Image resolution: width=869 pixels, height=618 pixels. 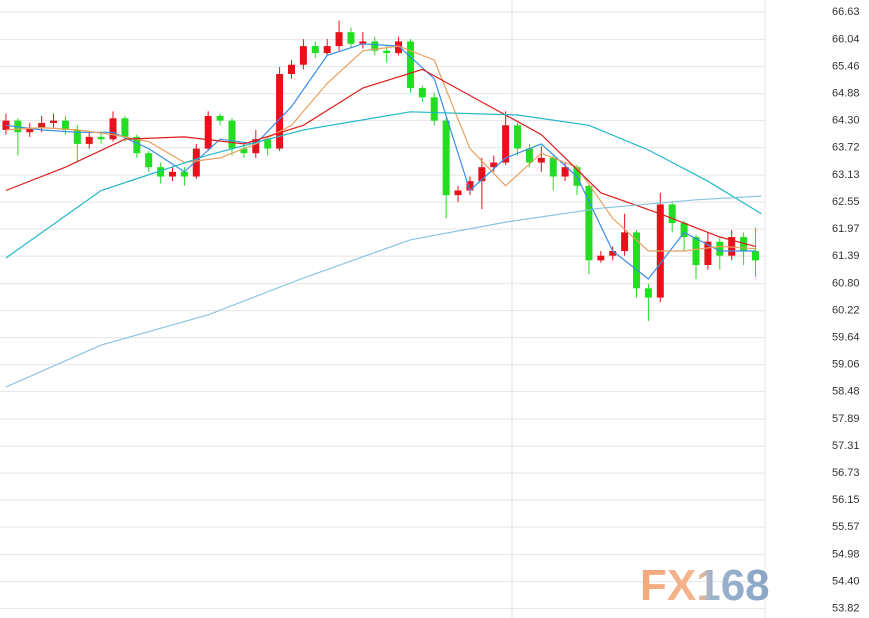 I want to click on y-tick-label: 65.46, so click(x=846, y=67).